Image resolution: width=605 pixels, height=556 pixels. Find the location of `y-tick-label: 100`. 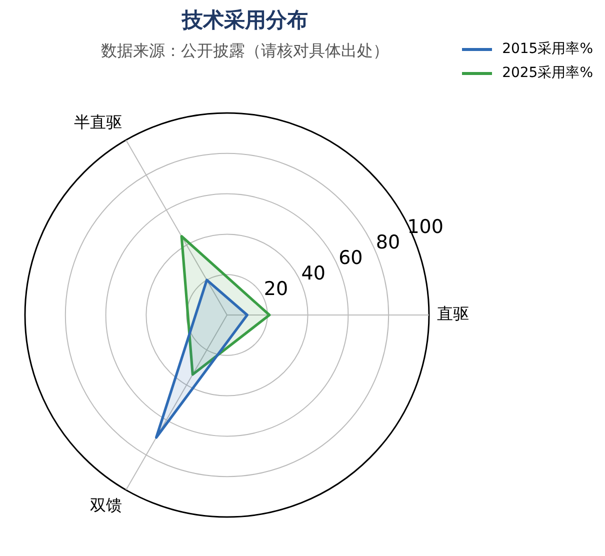

y-tick-label: 100 is located at coordinates (425, 227).